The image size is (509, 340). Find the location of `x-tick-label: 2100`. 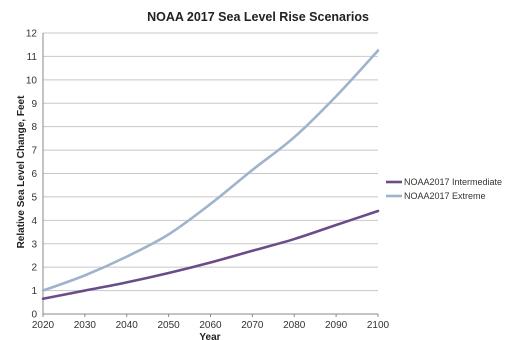

x-tick-label: 2100 is located at coordinates (378, 325).